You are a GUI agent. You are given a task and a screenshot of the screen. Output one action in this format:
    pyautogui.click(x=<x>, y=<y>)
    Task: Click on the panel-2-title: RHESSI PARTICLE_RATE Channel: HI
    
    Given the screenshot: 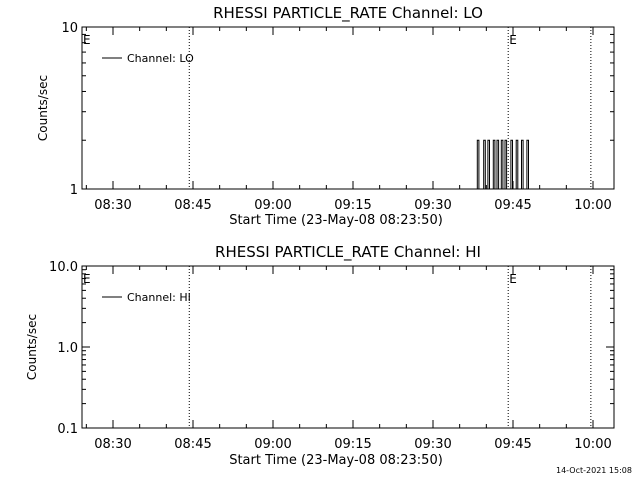 What is the action you would take?
    pyautogui.click(x=348, y=252)
    